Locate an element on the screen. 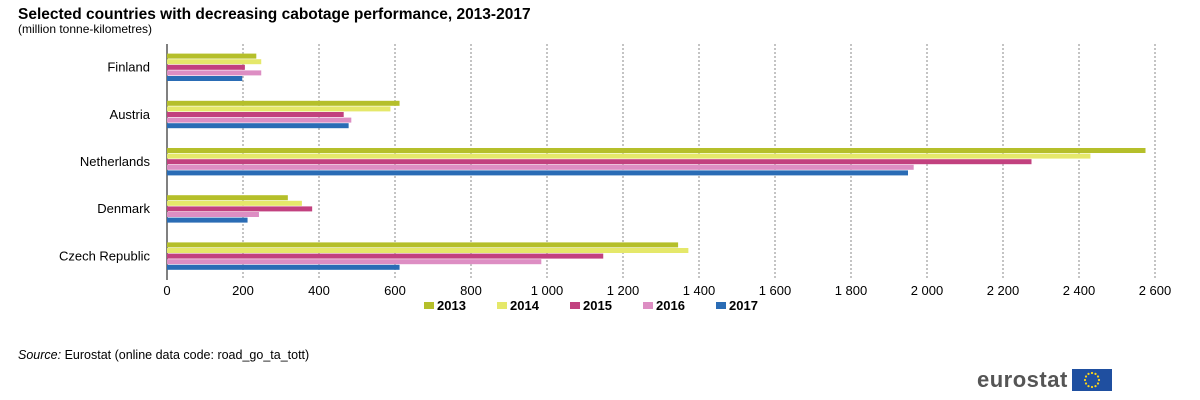  x-tick-label: 2 200 is located at coordinates (1003, 290).